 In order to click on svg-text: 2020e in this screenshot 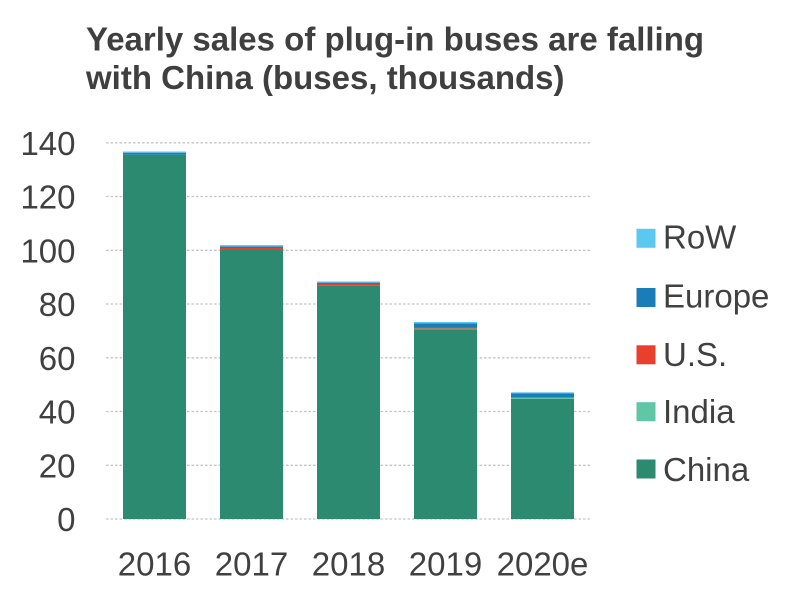, I will do `click(543, 564)`.